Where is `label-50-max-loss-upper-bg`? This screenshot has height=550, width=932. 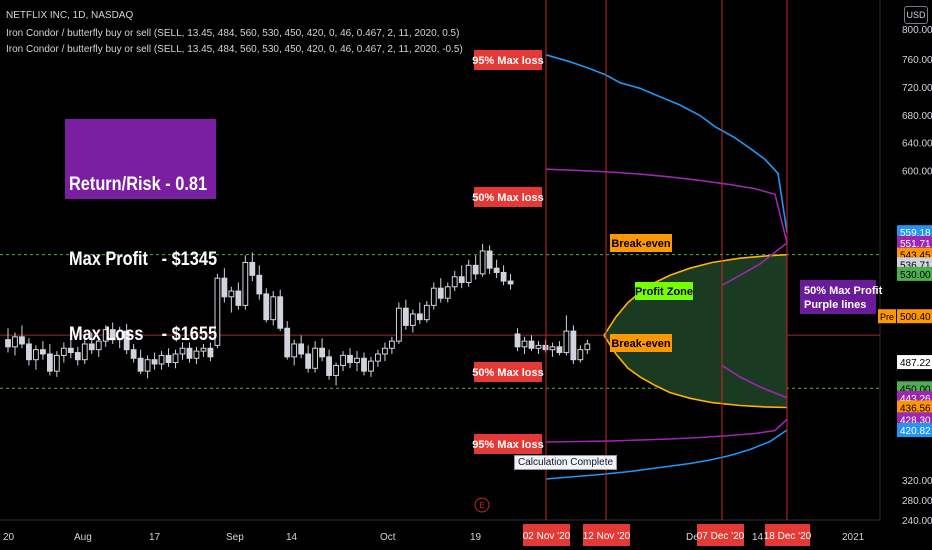
label-50-max-loss-upper-bg is located at coordinates (508, 197).